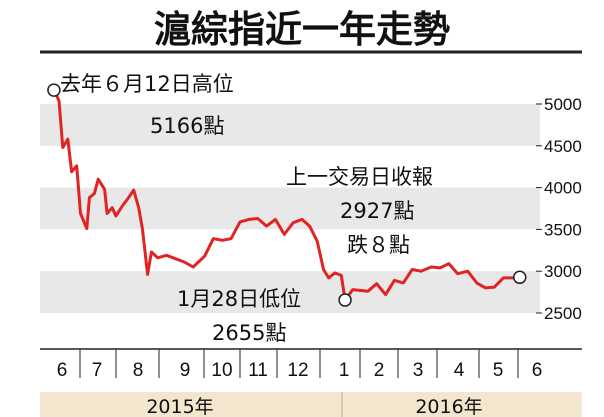 This screenshot has width=604, height=417. I want to click on marker-low, so click(345, 300).